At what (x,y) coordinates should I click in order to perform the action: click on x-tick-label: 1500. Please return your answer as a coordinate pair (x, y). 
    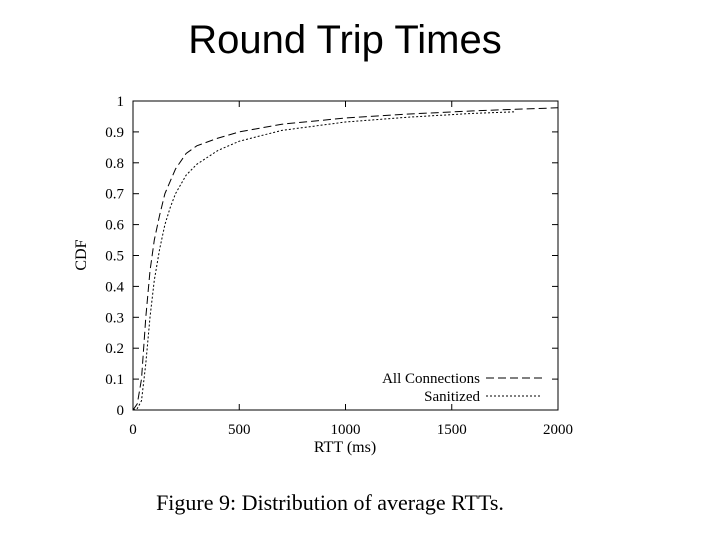
    Looking at the image, I should click on (452, 430).